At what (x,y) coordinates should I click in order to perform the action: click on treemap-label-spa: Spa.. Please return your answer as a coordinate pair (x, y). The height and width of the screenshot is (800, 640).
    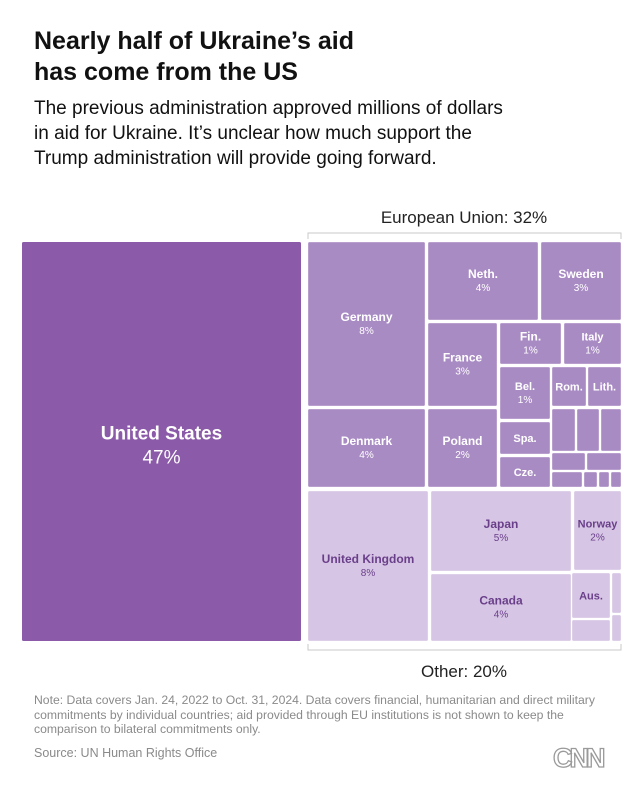
    Looking at the image, I should click on (524, 439).